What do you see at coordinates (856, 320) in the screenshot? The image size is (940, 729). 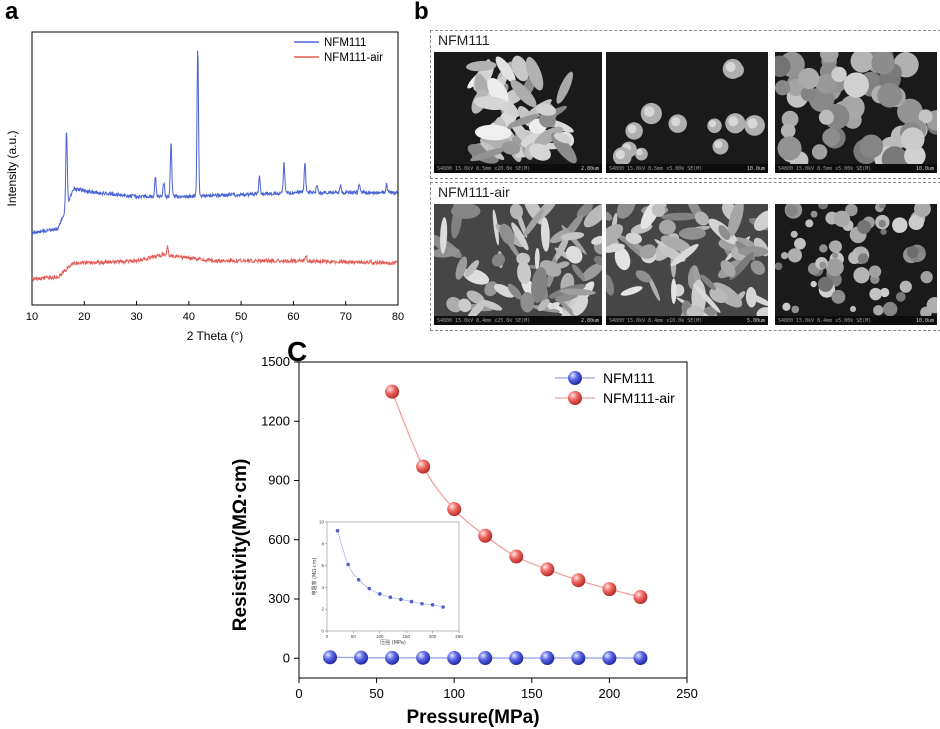 I see `sem-info-bar: S4800 15.0kV 8.4mm x5.00k SE(M) 10.0um` at bounding box center [856, 320].